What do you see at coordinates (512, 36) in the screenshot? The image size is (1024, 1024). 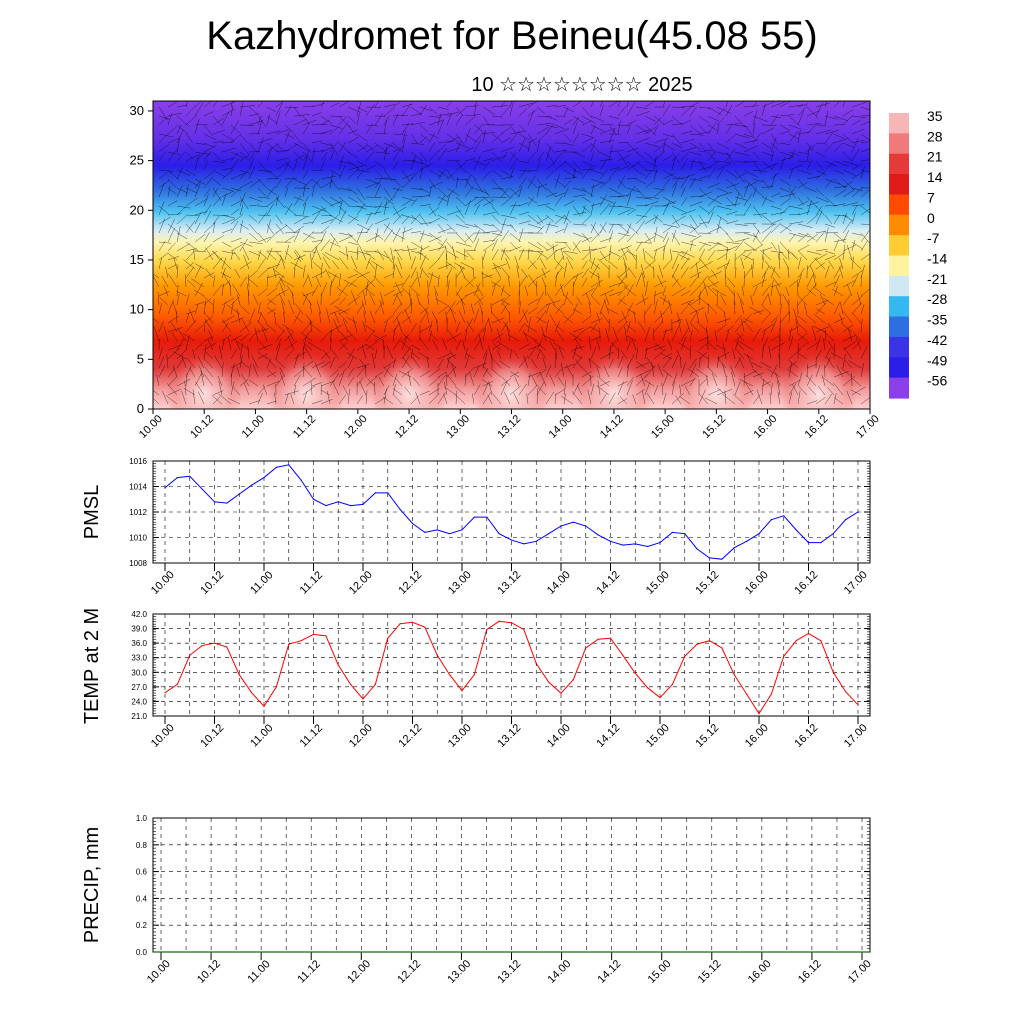 I see `chart-title: Kazhydromet for Beineu(45.08 55)` at bounding box center [512, 36].